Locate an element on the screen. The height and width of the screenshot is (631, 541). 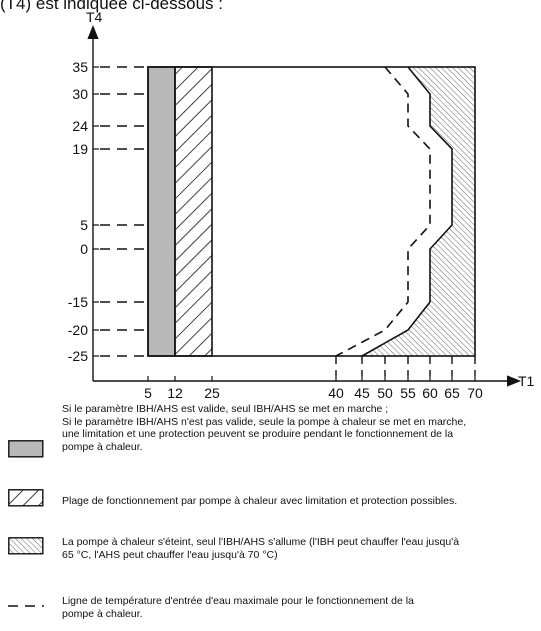
region-hatched is located at coordinates (193, 211).